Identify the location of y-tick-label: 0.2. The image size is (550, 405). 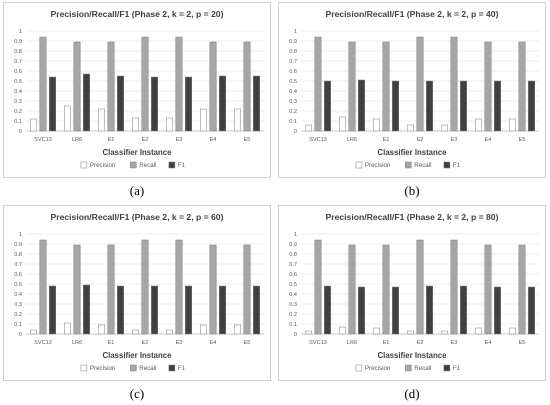
(18, 315).